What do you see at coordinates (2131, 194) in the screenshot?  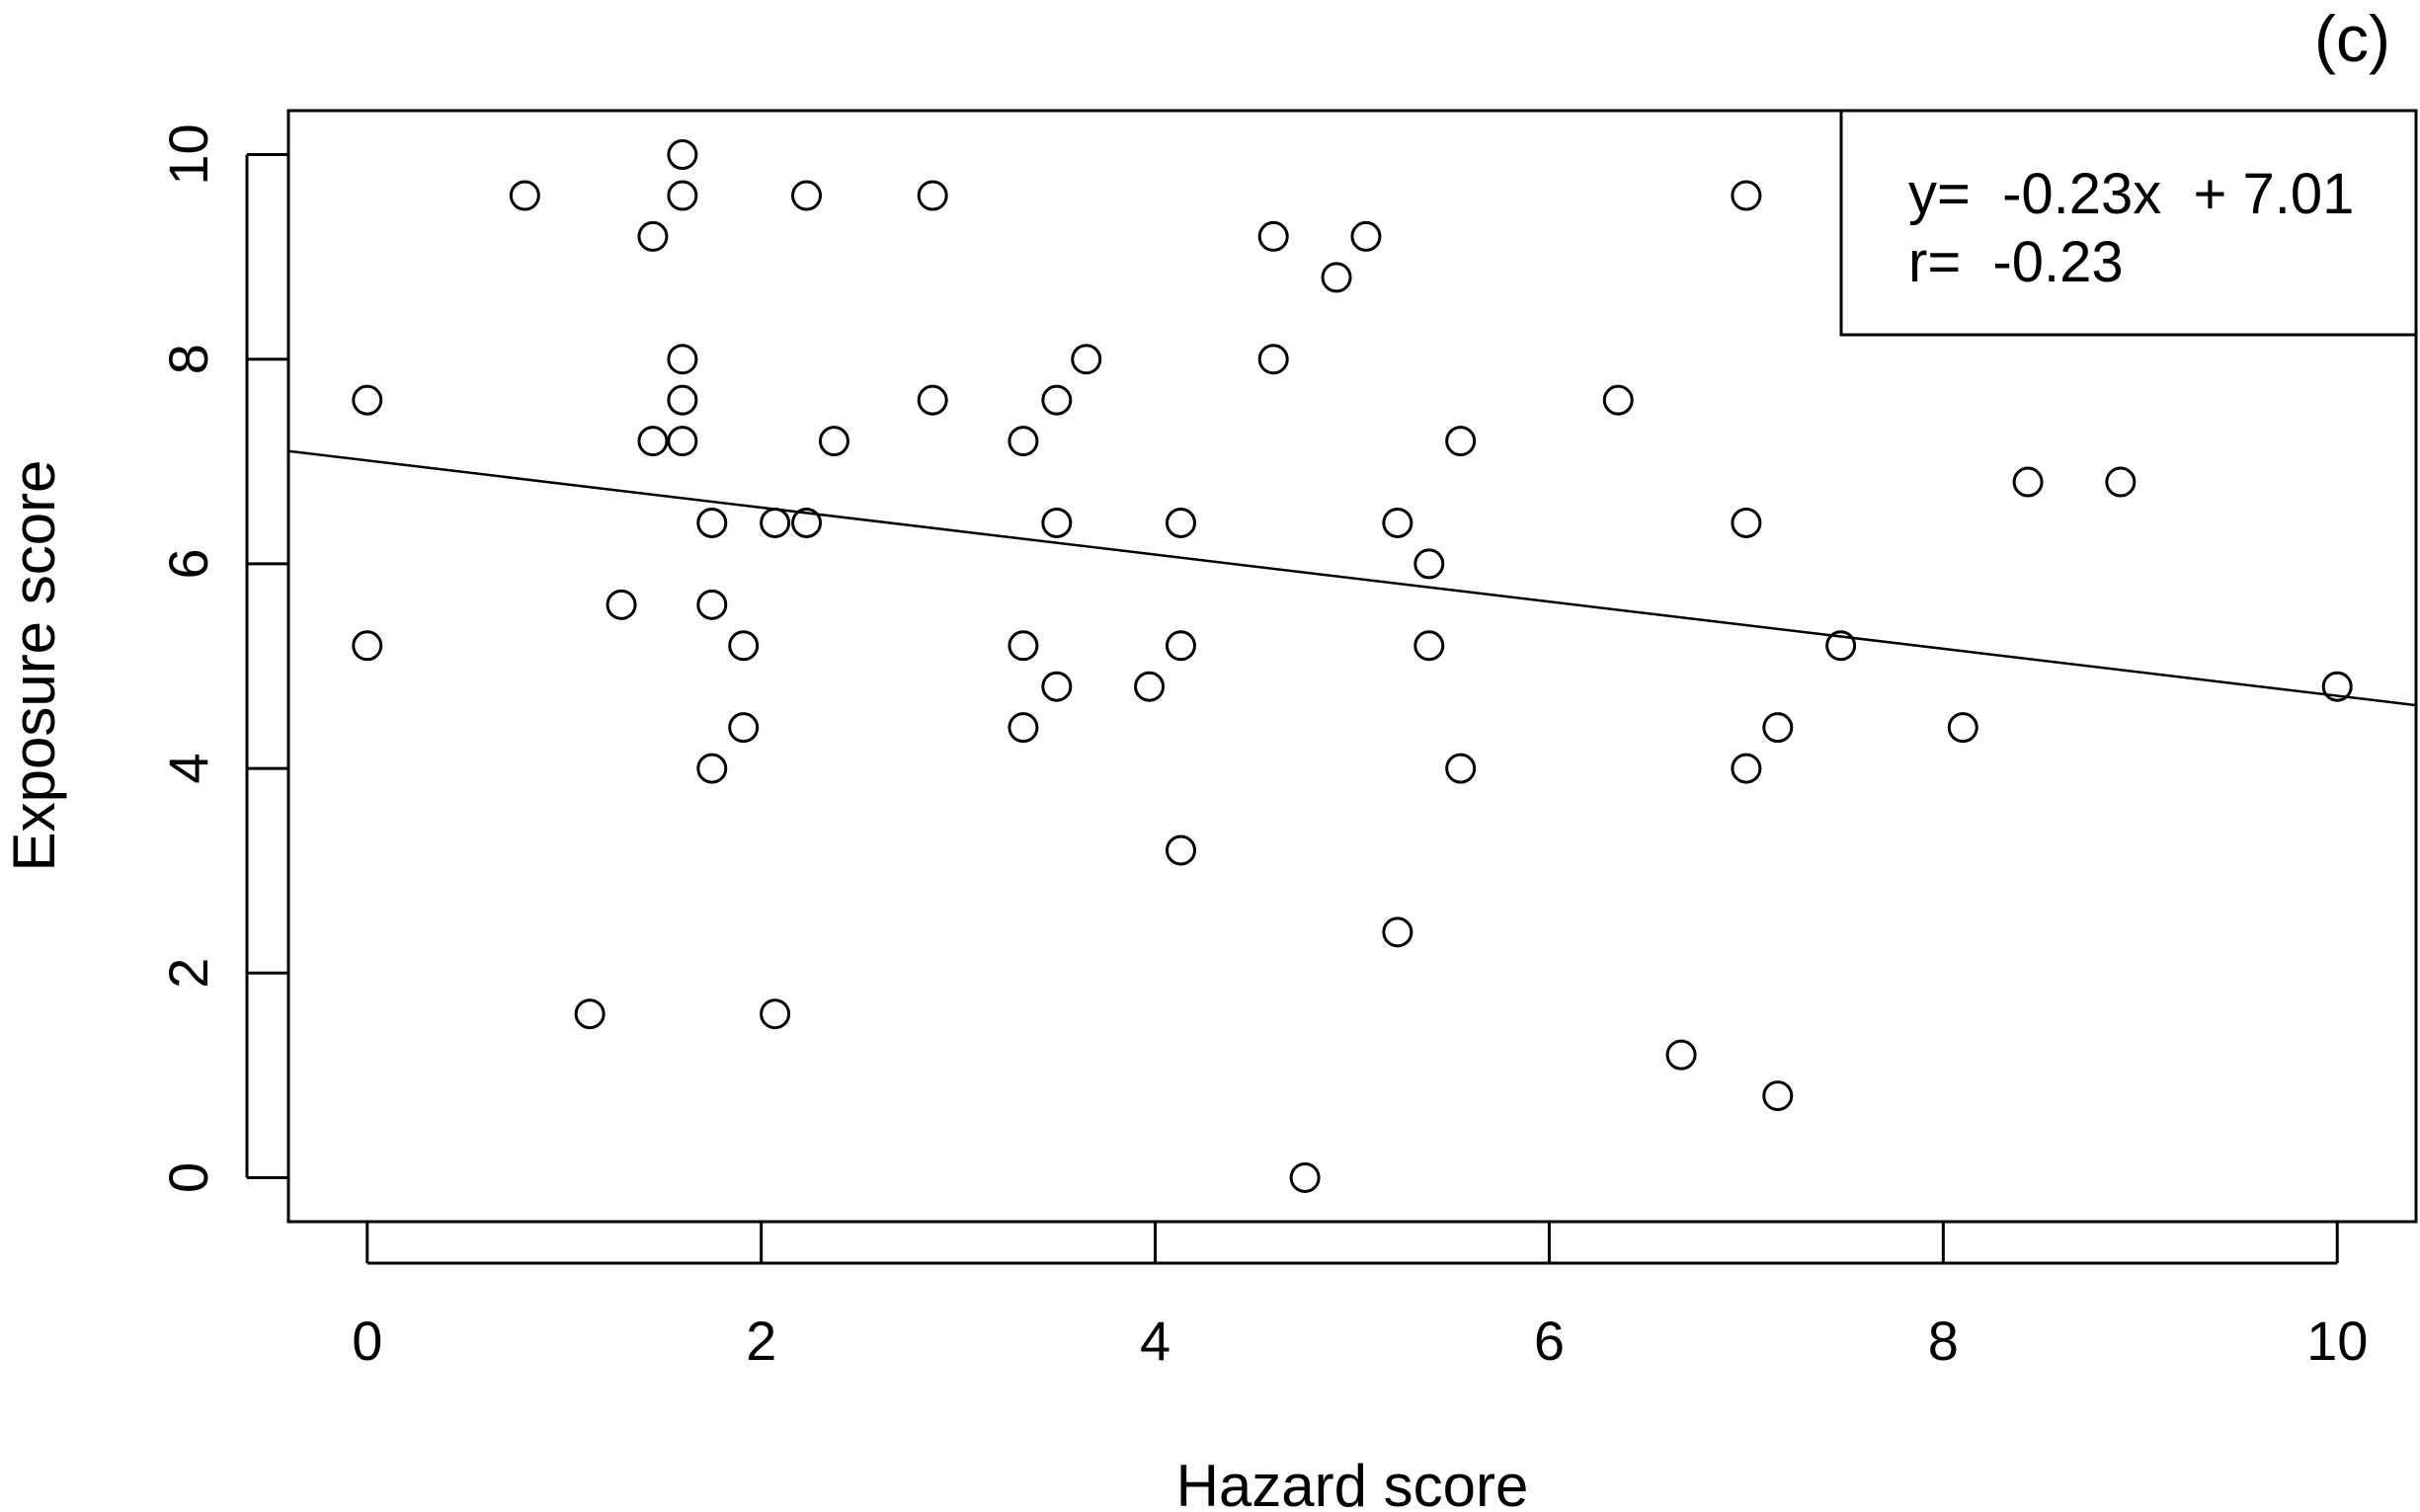 I see `legend-equation: y= -0.23x + 7.01` at bounding box center [2131, 194].